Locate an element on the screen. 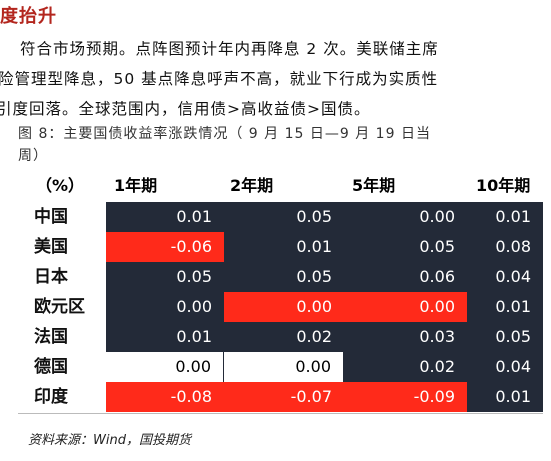 Image resolution: width=551 pixels, height=461 pixels. row-label: 印度 is located at coordinates (51, 397).